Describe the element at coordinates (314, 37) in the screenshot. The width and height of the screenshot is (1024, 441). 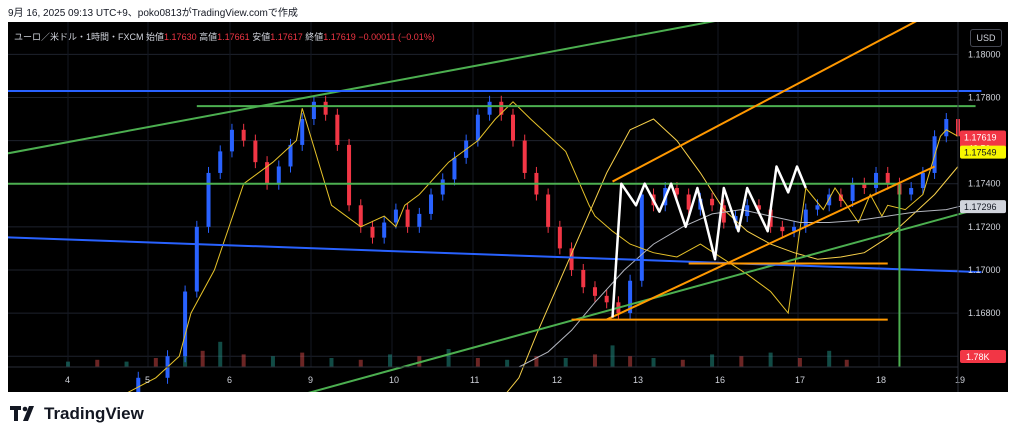
I see `close-label: 終値` at that location.